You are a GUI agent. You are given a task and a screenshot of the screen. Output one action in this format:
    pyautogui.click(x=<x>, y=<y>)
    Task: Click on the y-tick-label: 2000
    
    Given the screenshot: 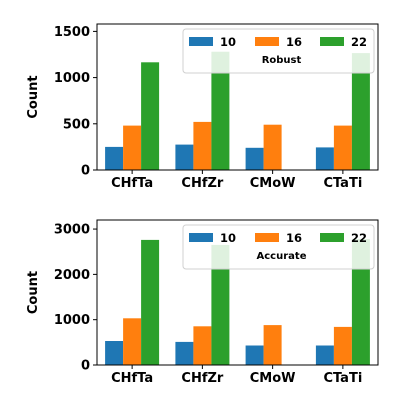 What is the action you would take?
    pyautogui.click(x=72, y=275)
    